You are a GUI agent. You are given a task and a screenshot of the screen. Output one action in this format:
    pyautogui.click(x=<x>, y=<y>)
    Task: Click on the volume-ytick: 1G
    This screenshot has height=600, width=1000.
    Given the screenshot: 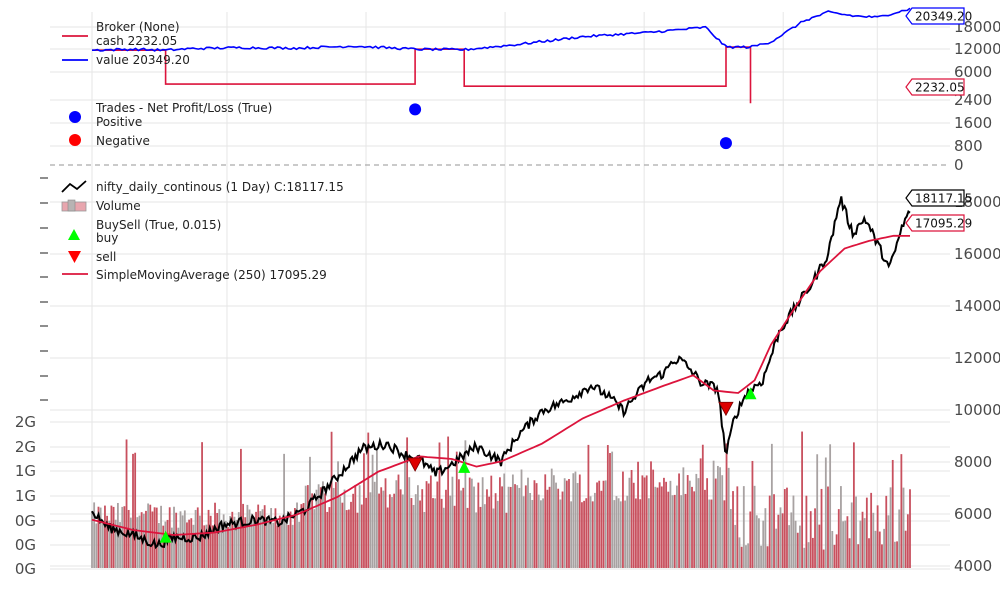 What is the action you would take?
    pyautogui.click(x=25, y=471)
    